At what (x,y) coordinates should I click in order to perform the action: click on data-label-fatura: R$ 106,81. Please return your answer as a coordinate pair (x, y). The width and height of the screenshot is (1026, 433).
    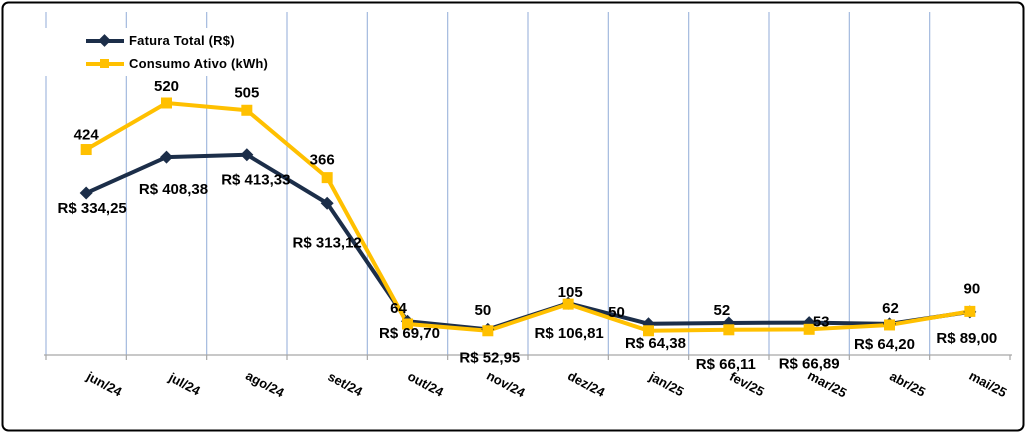
    Looking at the image, I should click on (569, 333).